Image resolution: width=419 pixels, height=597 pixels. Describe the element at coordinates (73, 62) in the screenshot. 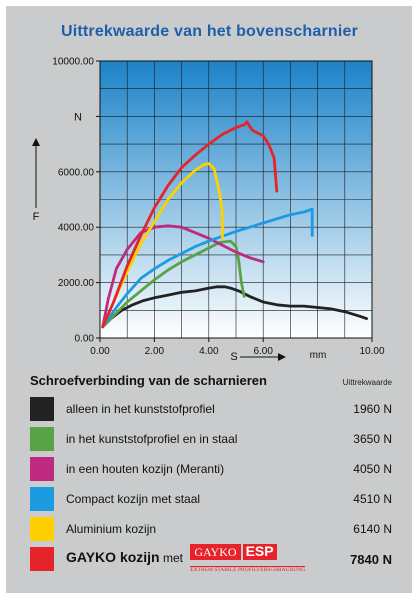

I see `y-tick-label: 10000.00` at that location.